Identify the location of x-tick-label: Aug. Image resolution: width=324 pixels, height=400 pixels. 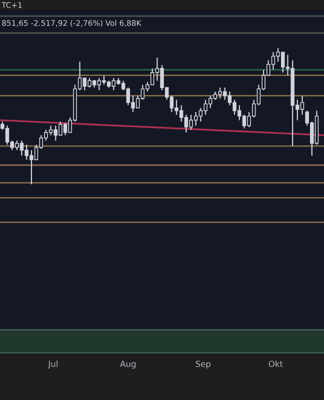
(128, 364).